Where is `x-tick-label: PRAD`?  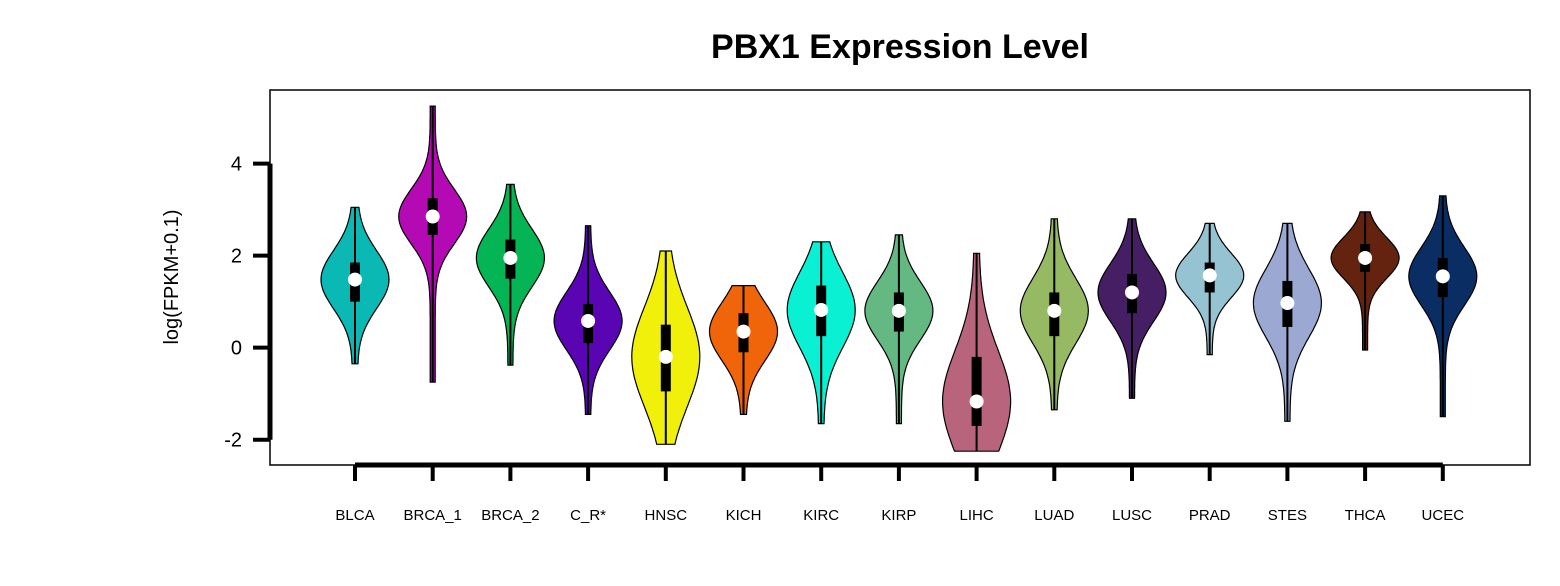 x-tick-label: PRAD is located at coordinates (1210, 515).